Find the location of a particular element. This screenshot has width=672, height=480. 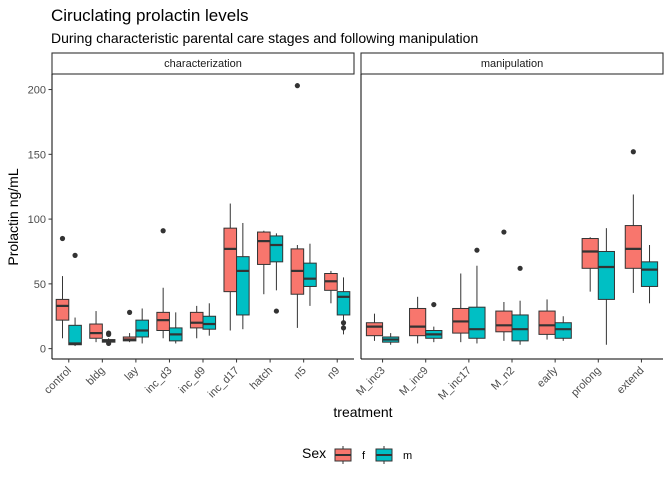

box-f-early is located at coordinates (547, 319).